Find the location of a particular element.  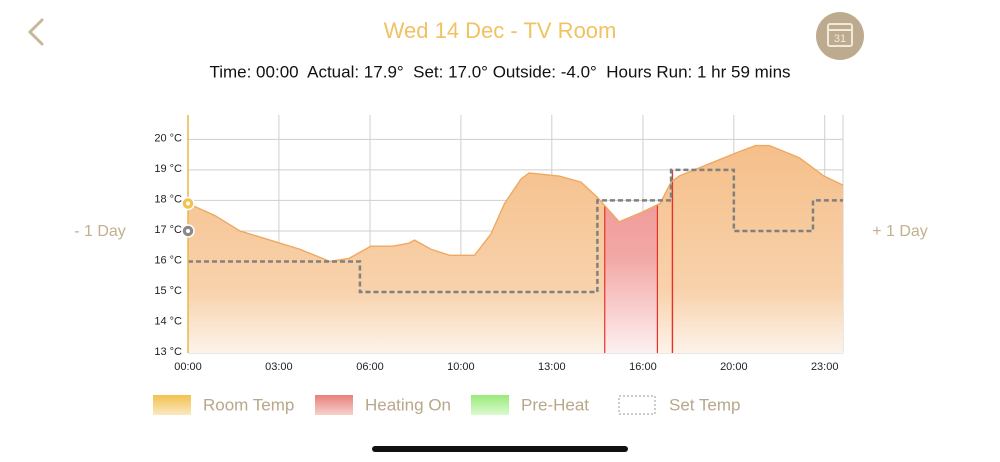

legend-label: Set Temp is located at coordinates (705, 404).